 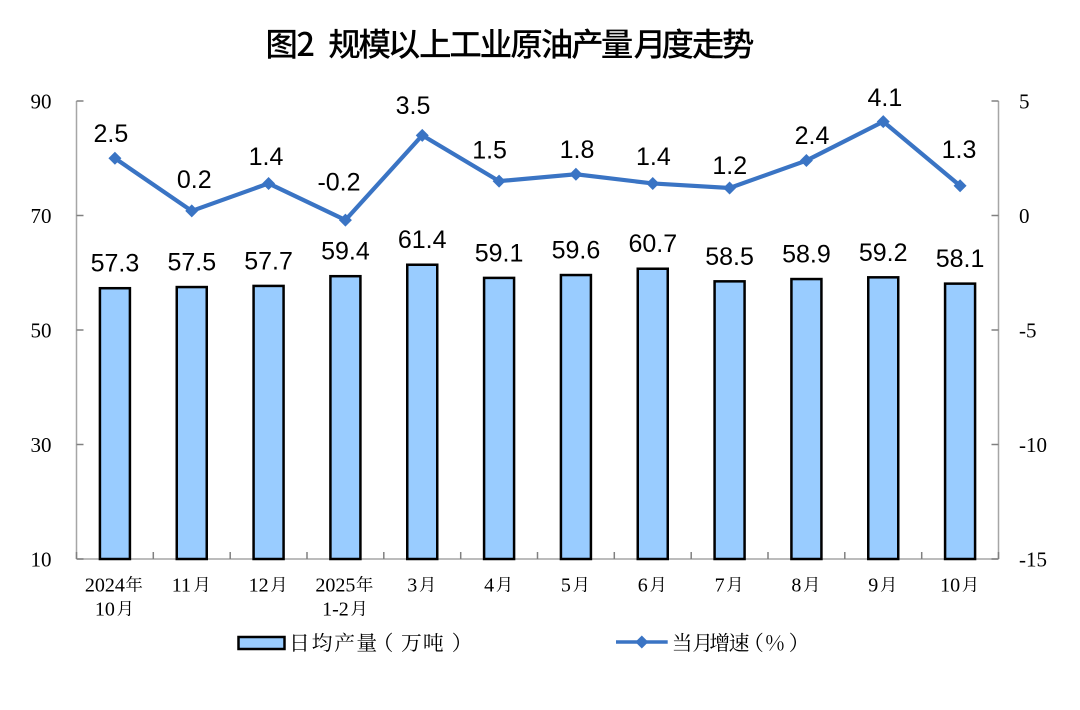 I want to click on svg-text: 58.5, so click(x=729, y=257).